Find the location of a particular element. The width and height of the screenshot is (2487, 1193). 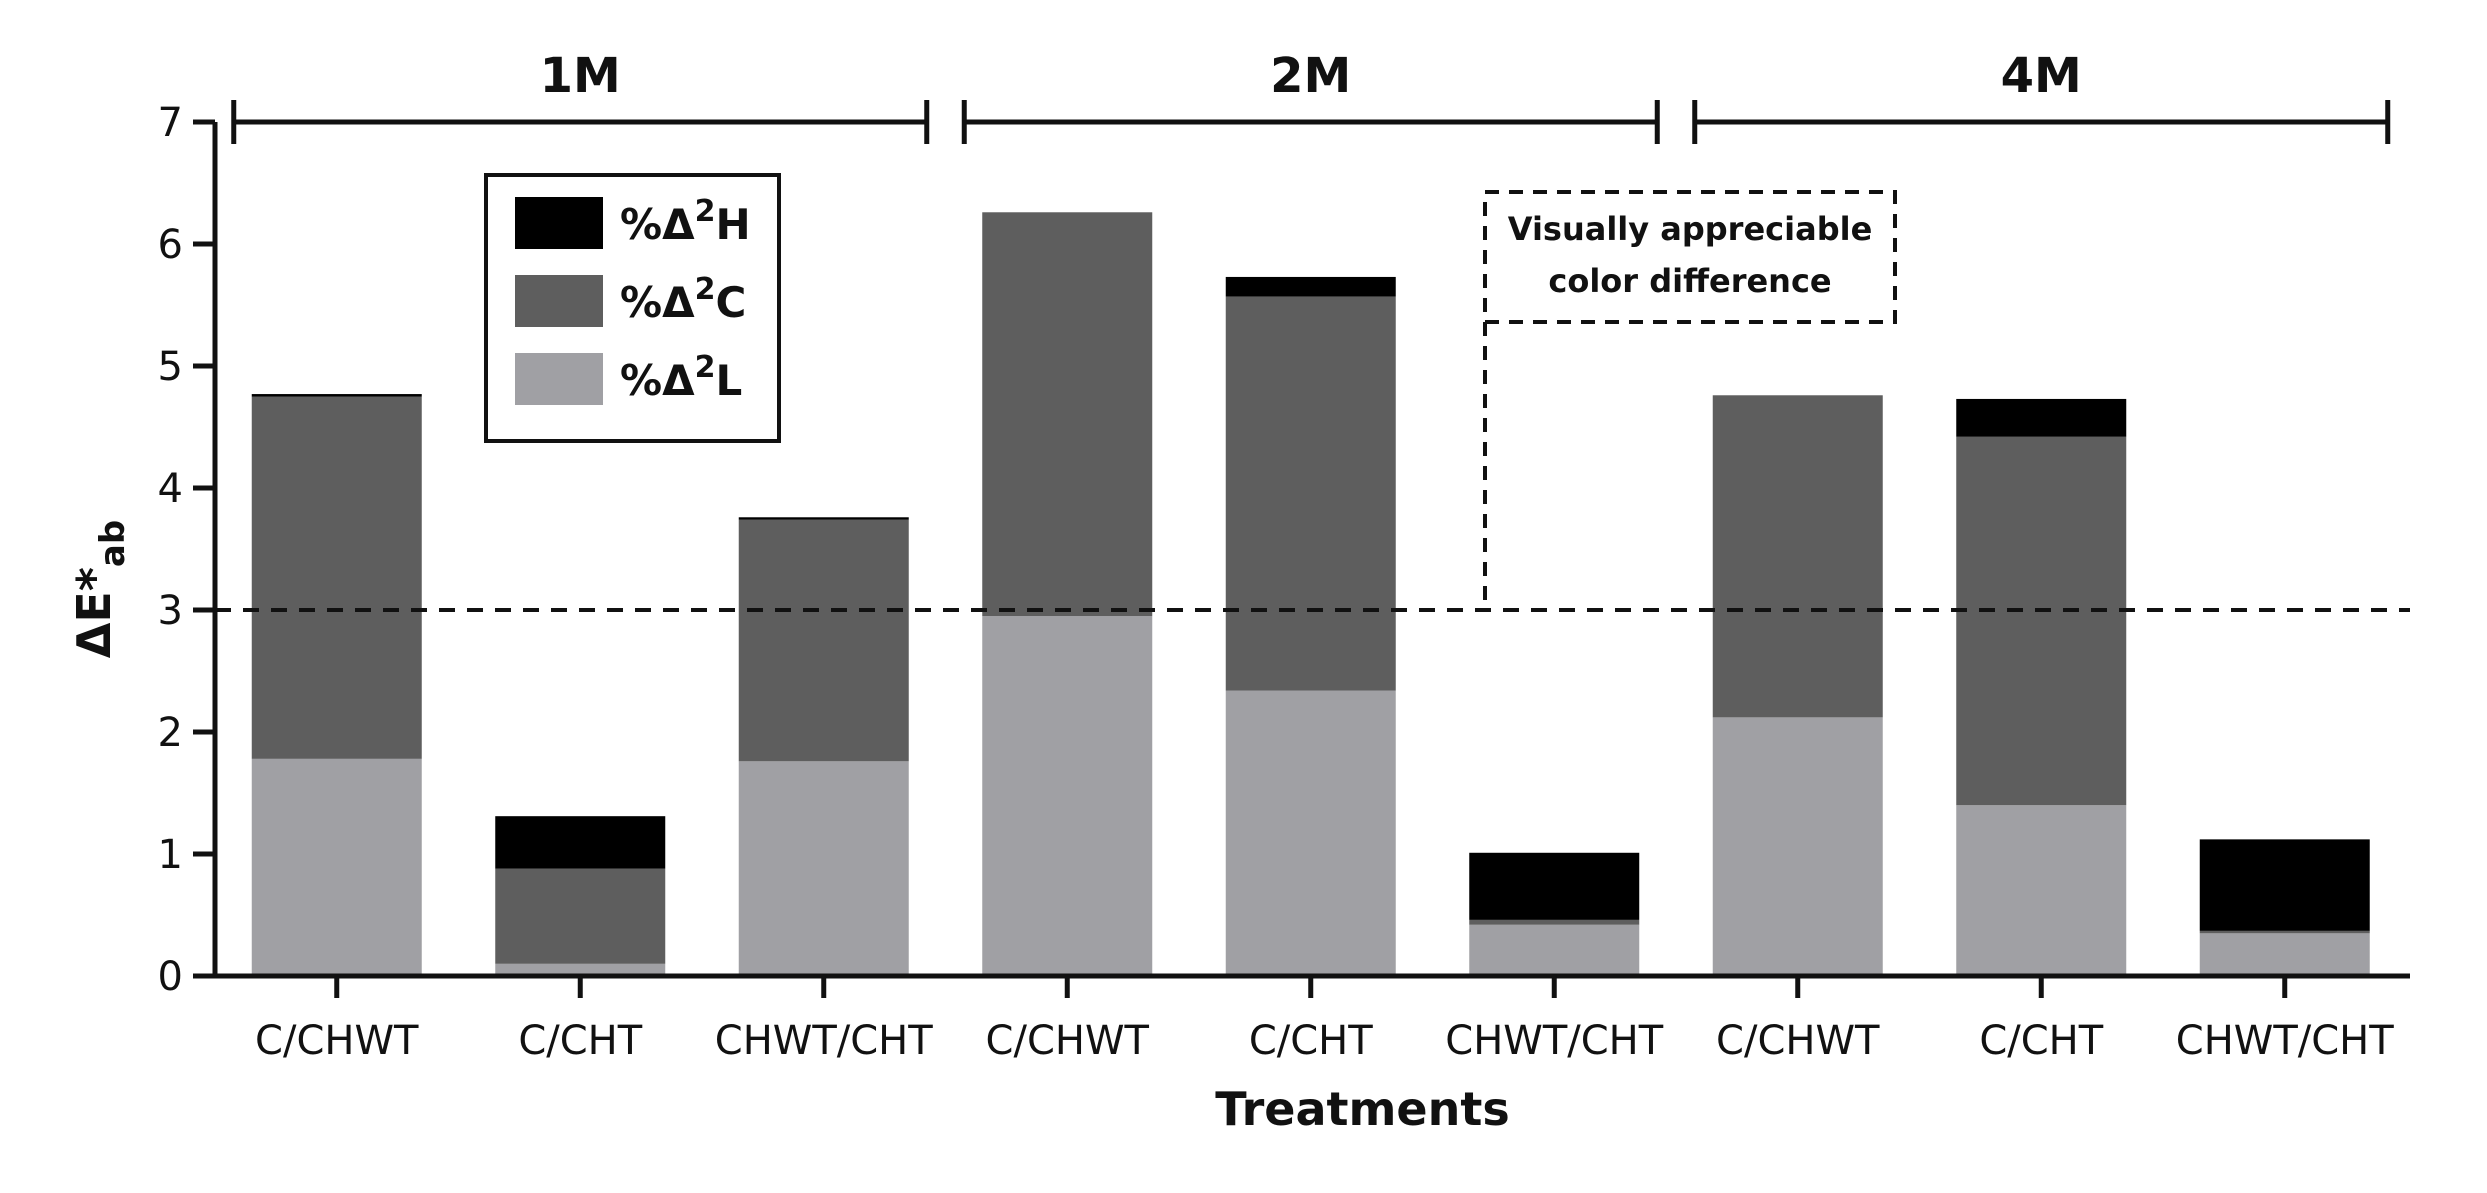

legend-label-L: %Δ2L is located at coordinates (681, 377).